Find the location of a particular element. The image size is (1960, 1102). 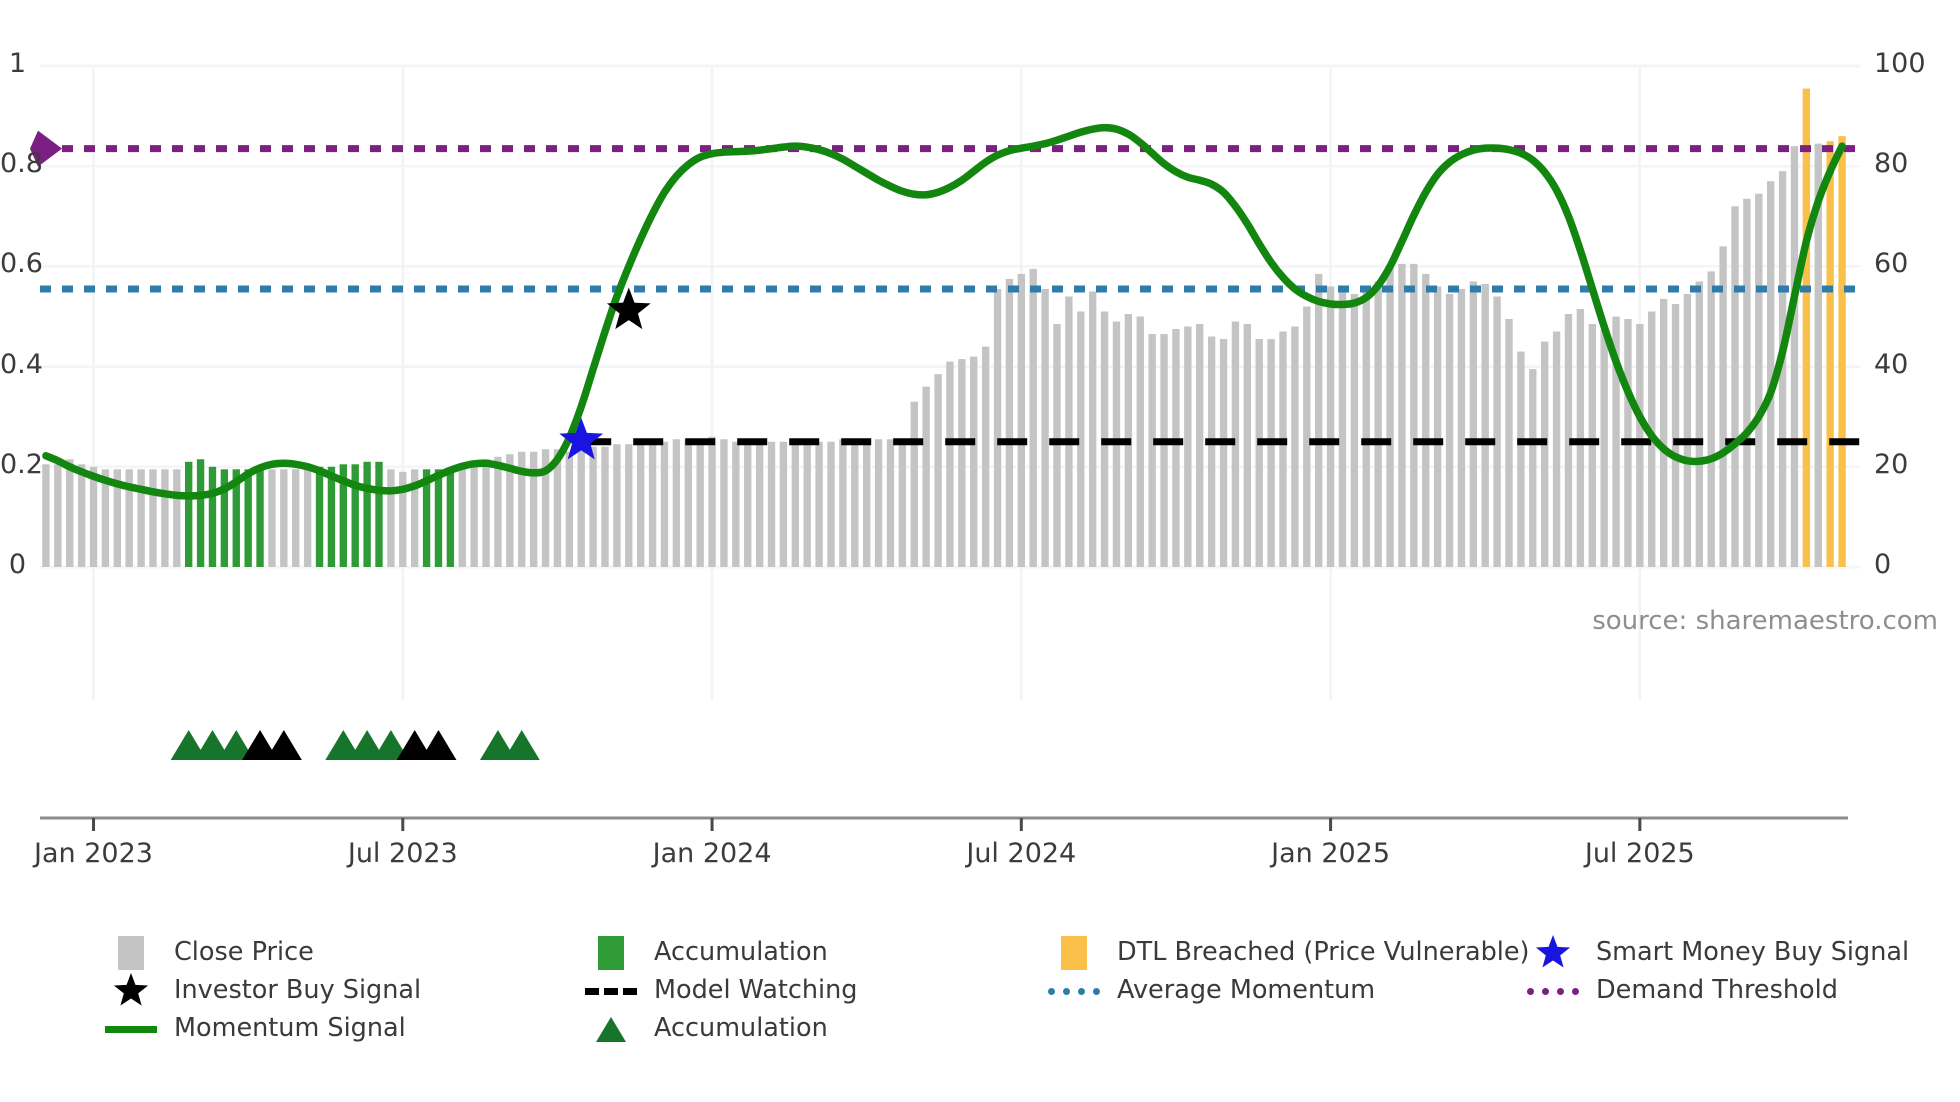

solid-line-icon is located at coordinates (131, 1029).